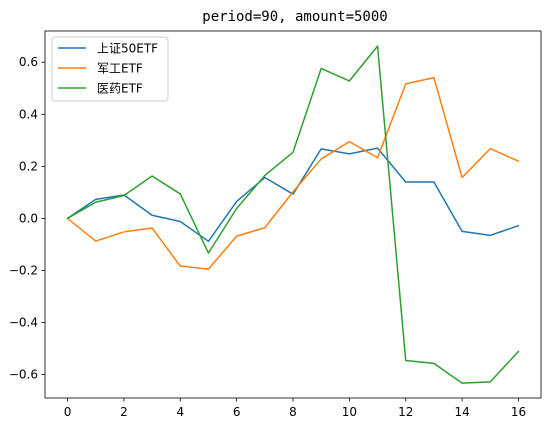  Describe the element at coordinates (518, 412) in the screenshot. I see `x-tick-label: 16` at that location.